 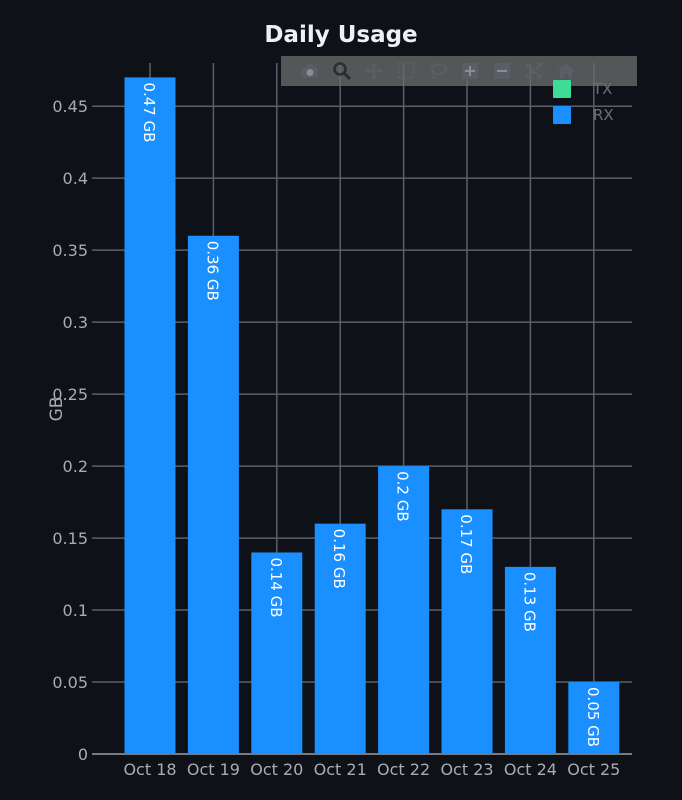 What do you see at coordinates (593, 769) in the screenshot?
I see `x-tick-label: Oct 25` at bounding box center [593, 769].